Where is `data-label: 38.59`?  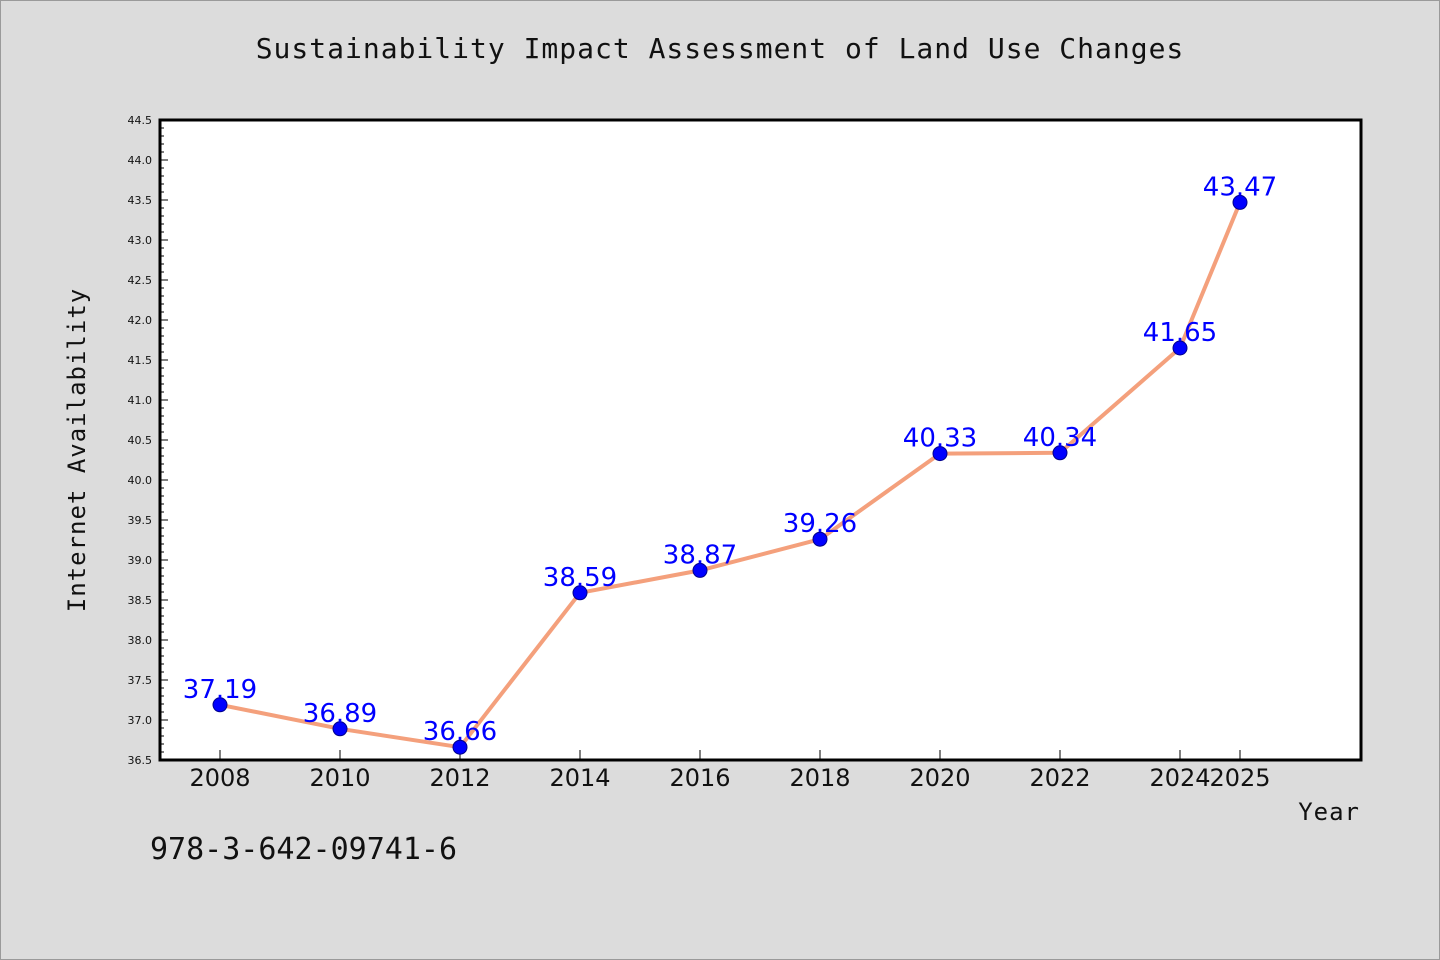
data-label: 38.59 is located at coordinates (580, 578).